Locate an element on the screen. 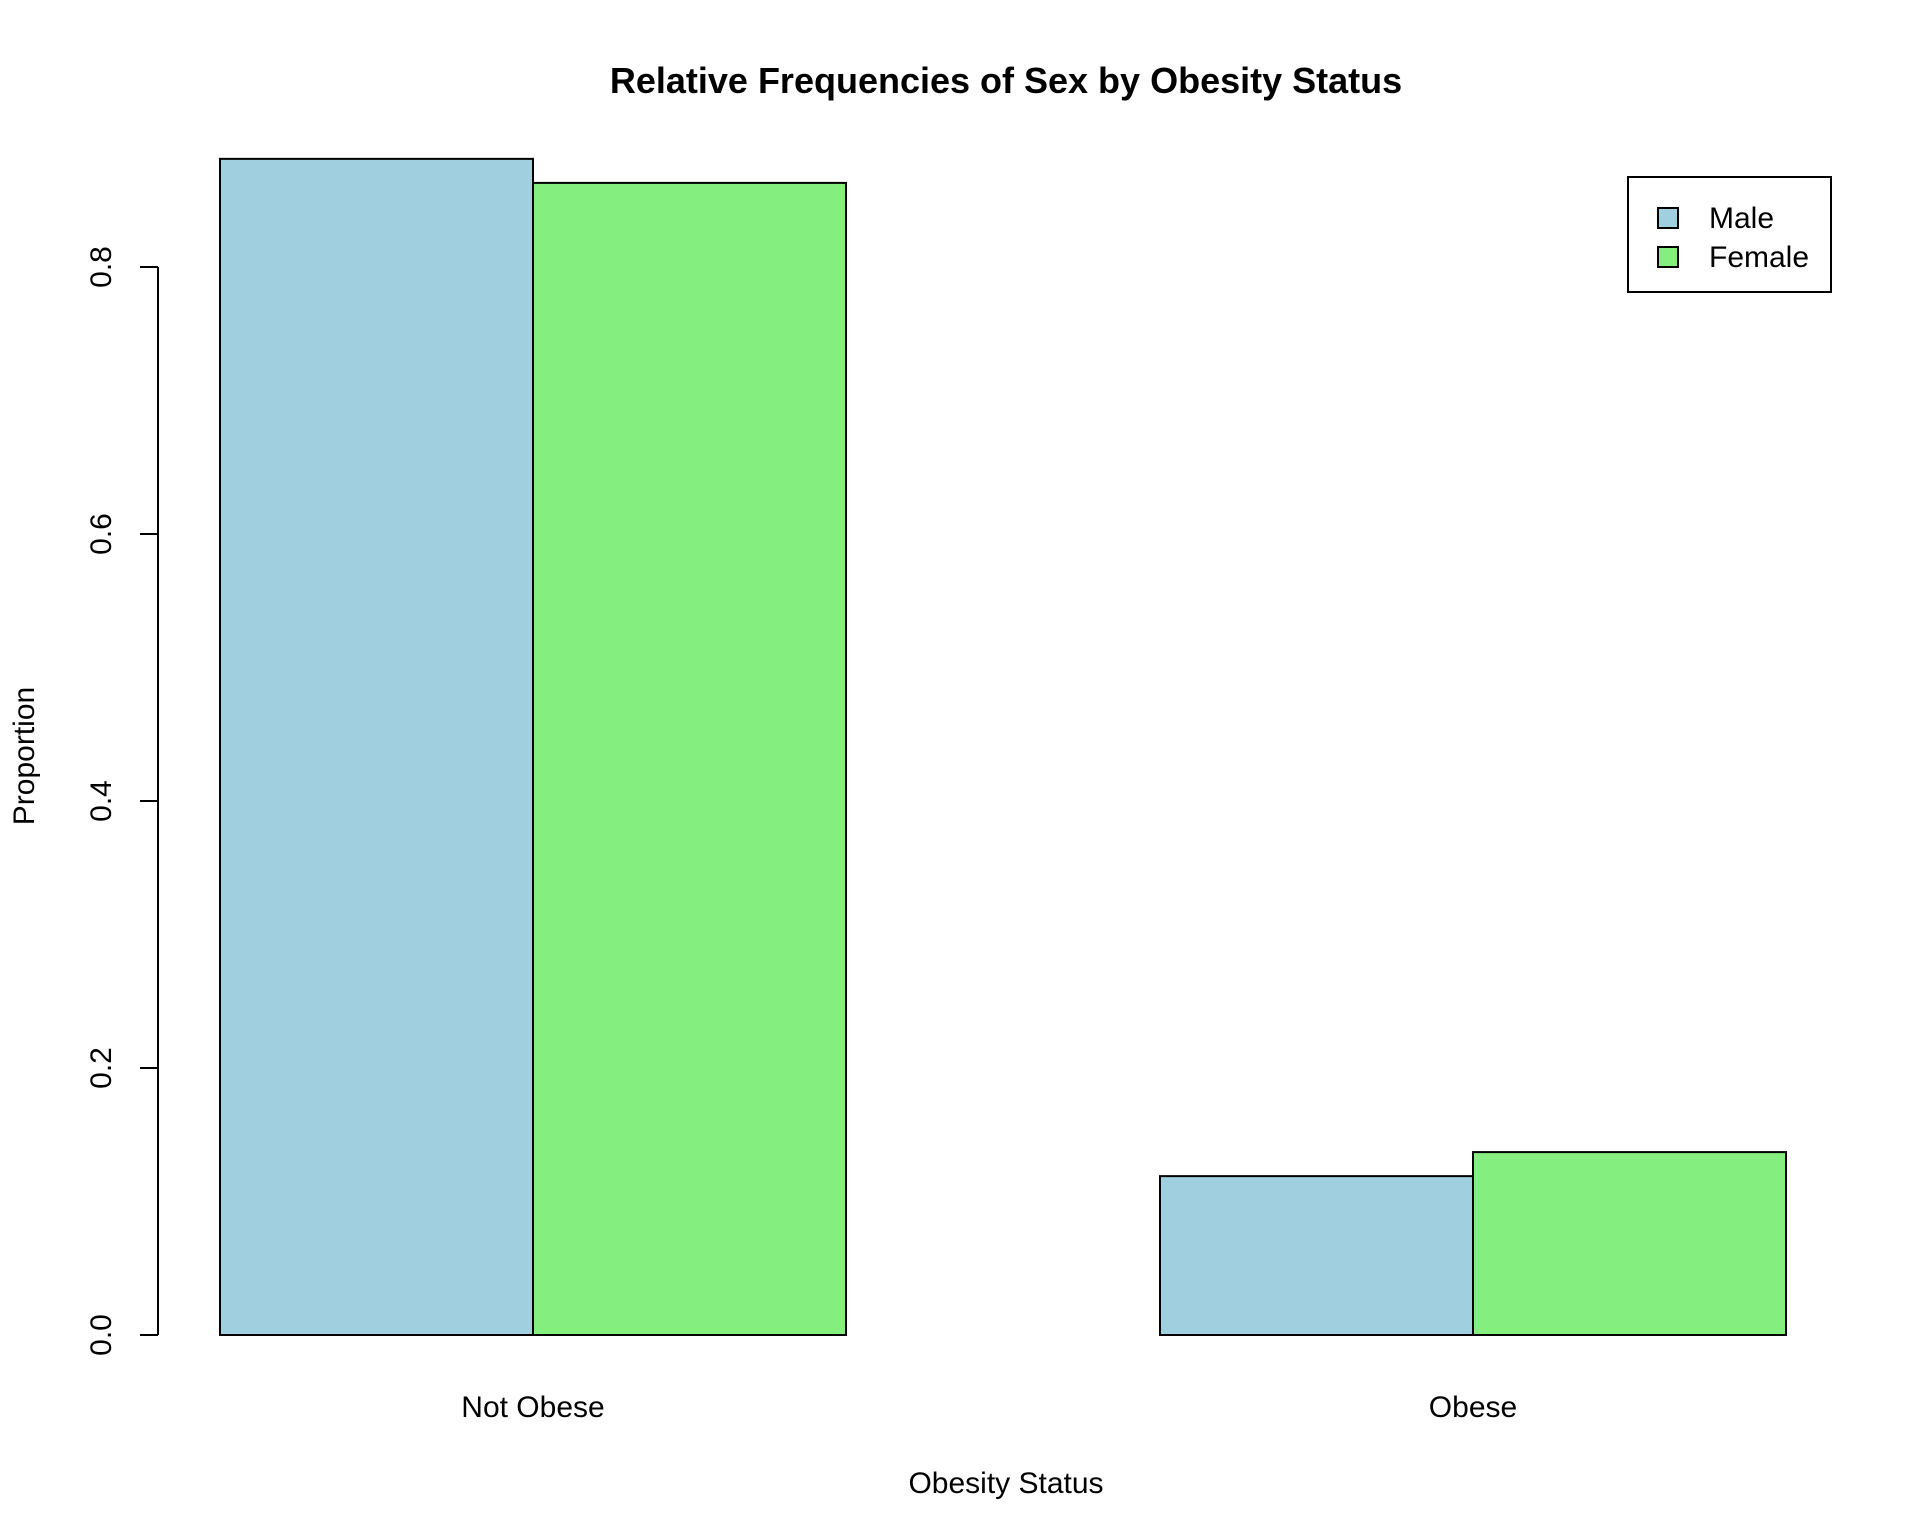  x-axis-label: Obesity Status is located at coordinates (1005, 1483).